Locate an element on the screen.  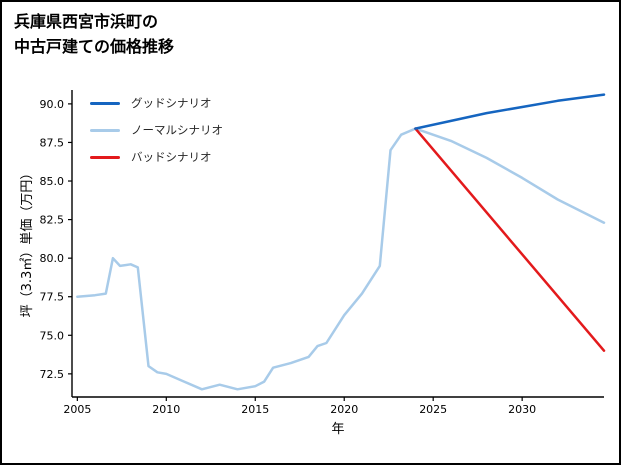
legend-item-normal-scenario: ノーマルシナリオ is located at coordinates (156, 130).